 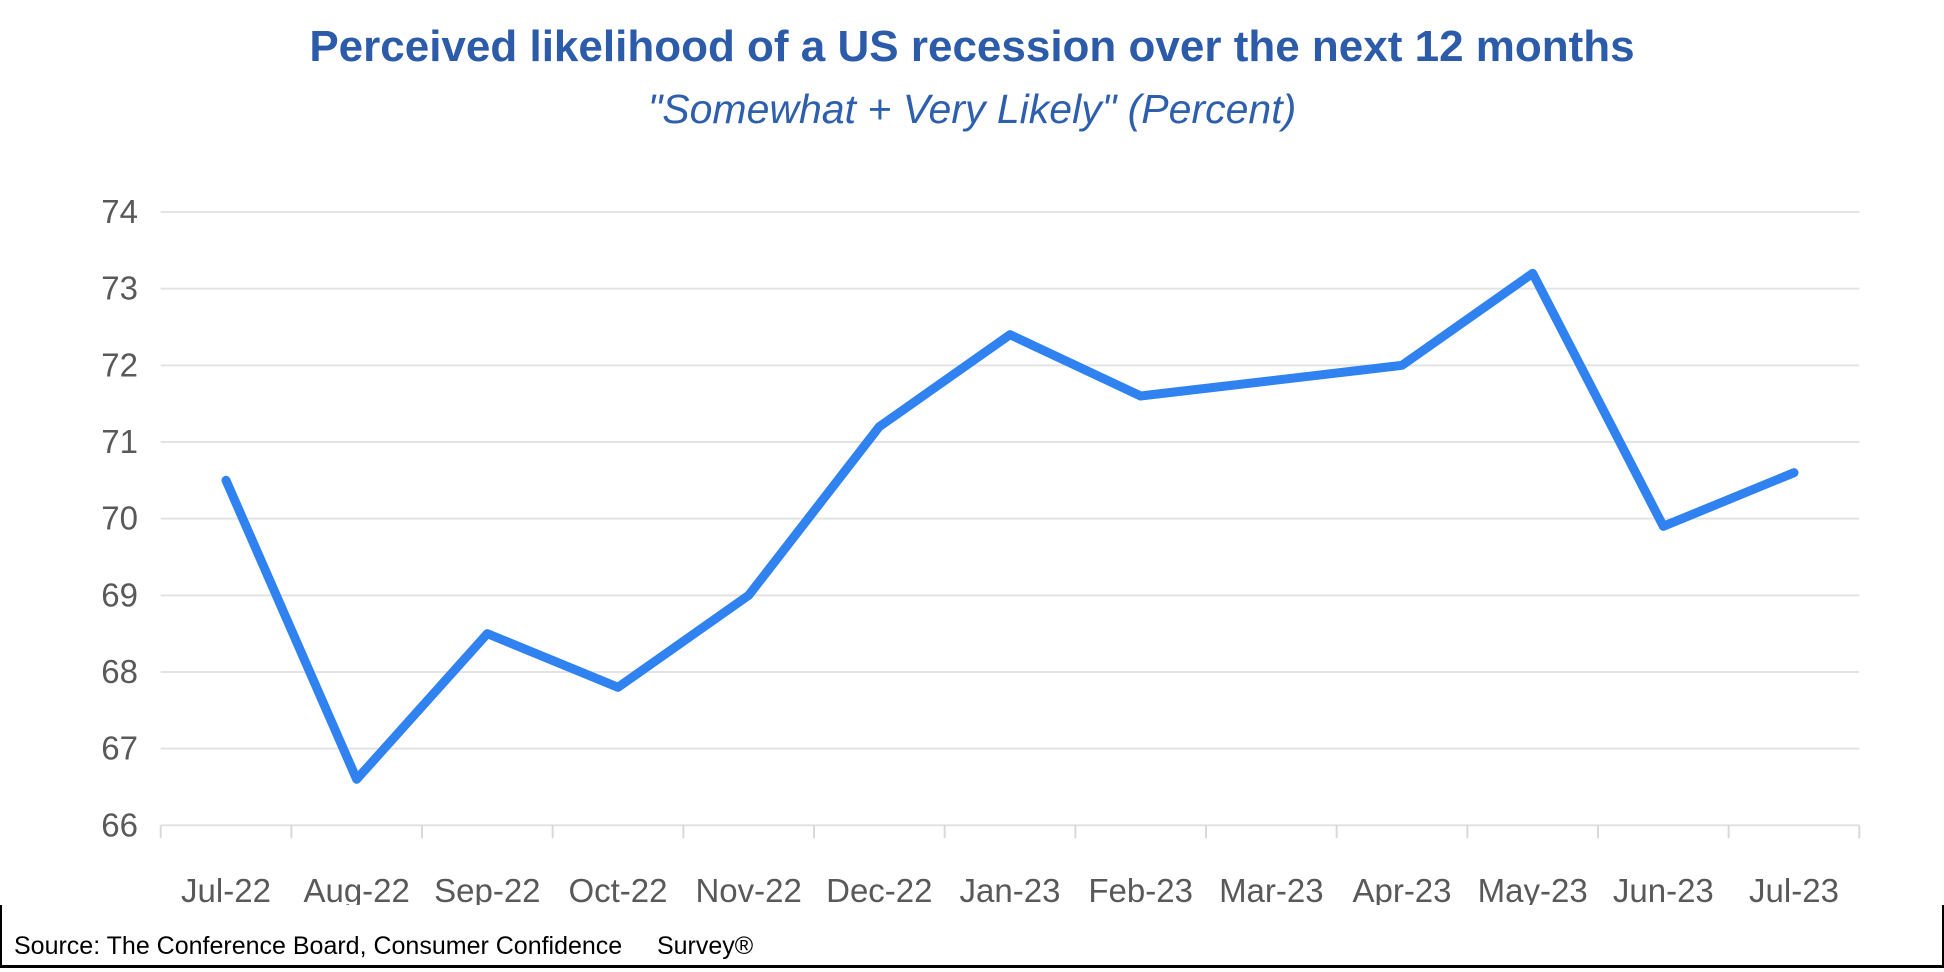 What do you see at coordinates (1663, 890) in the screenshot?
I see `x-tick-label: Jun-23` at bounding box center [1663, 890].